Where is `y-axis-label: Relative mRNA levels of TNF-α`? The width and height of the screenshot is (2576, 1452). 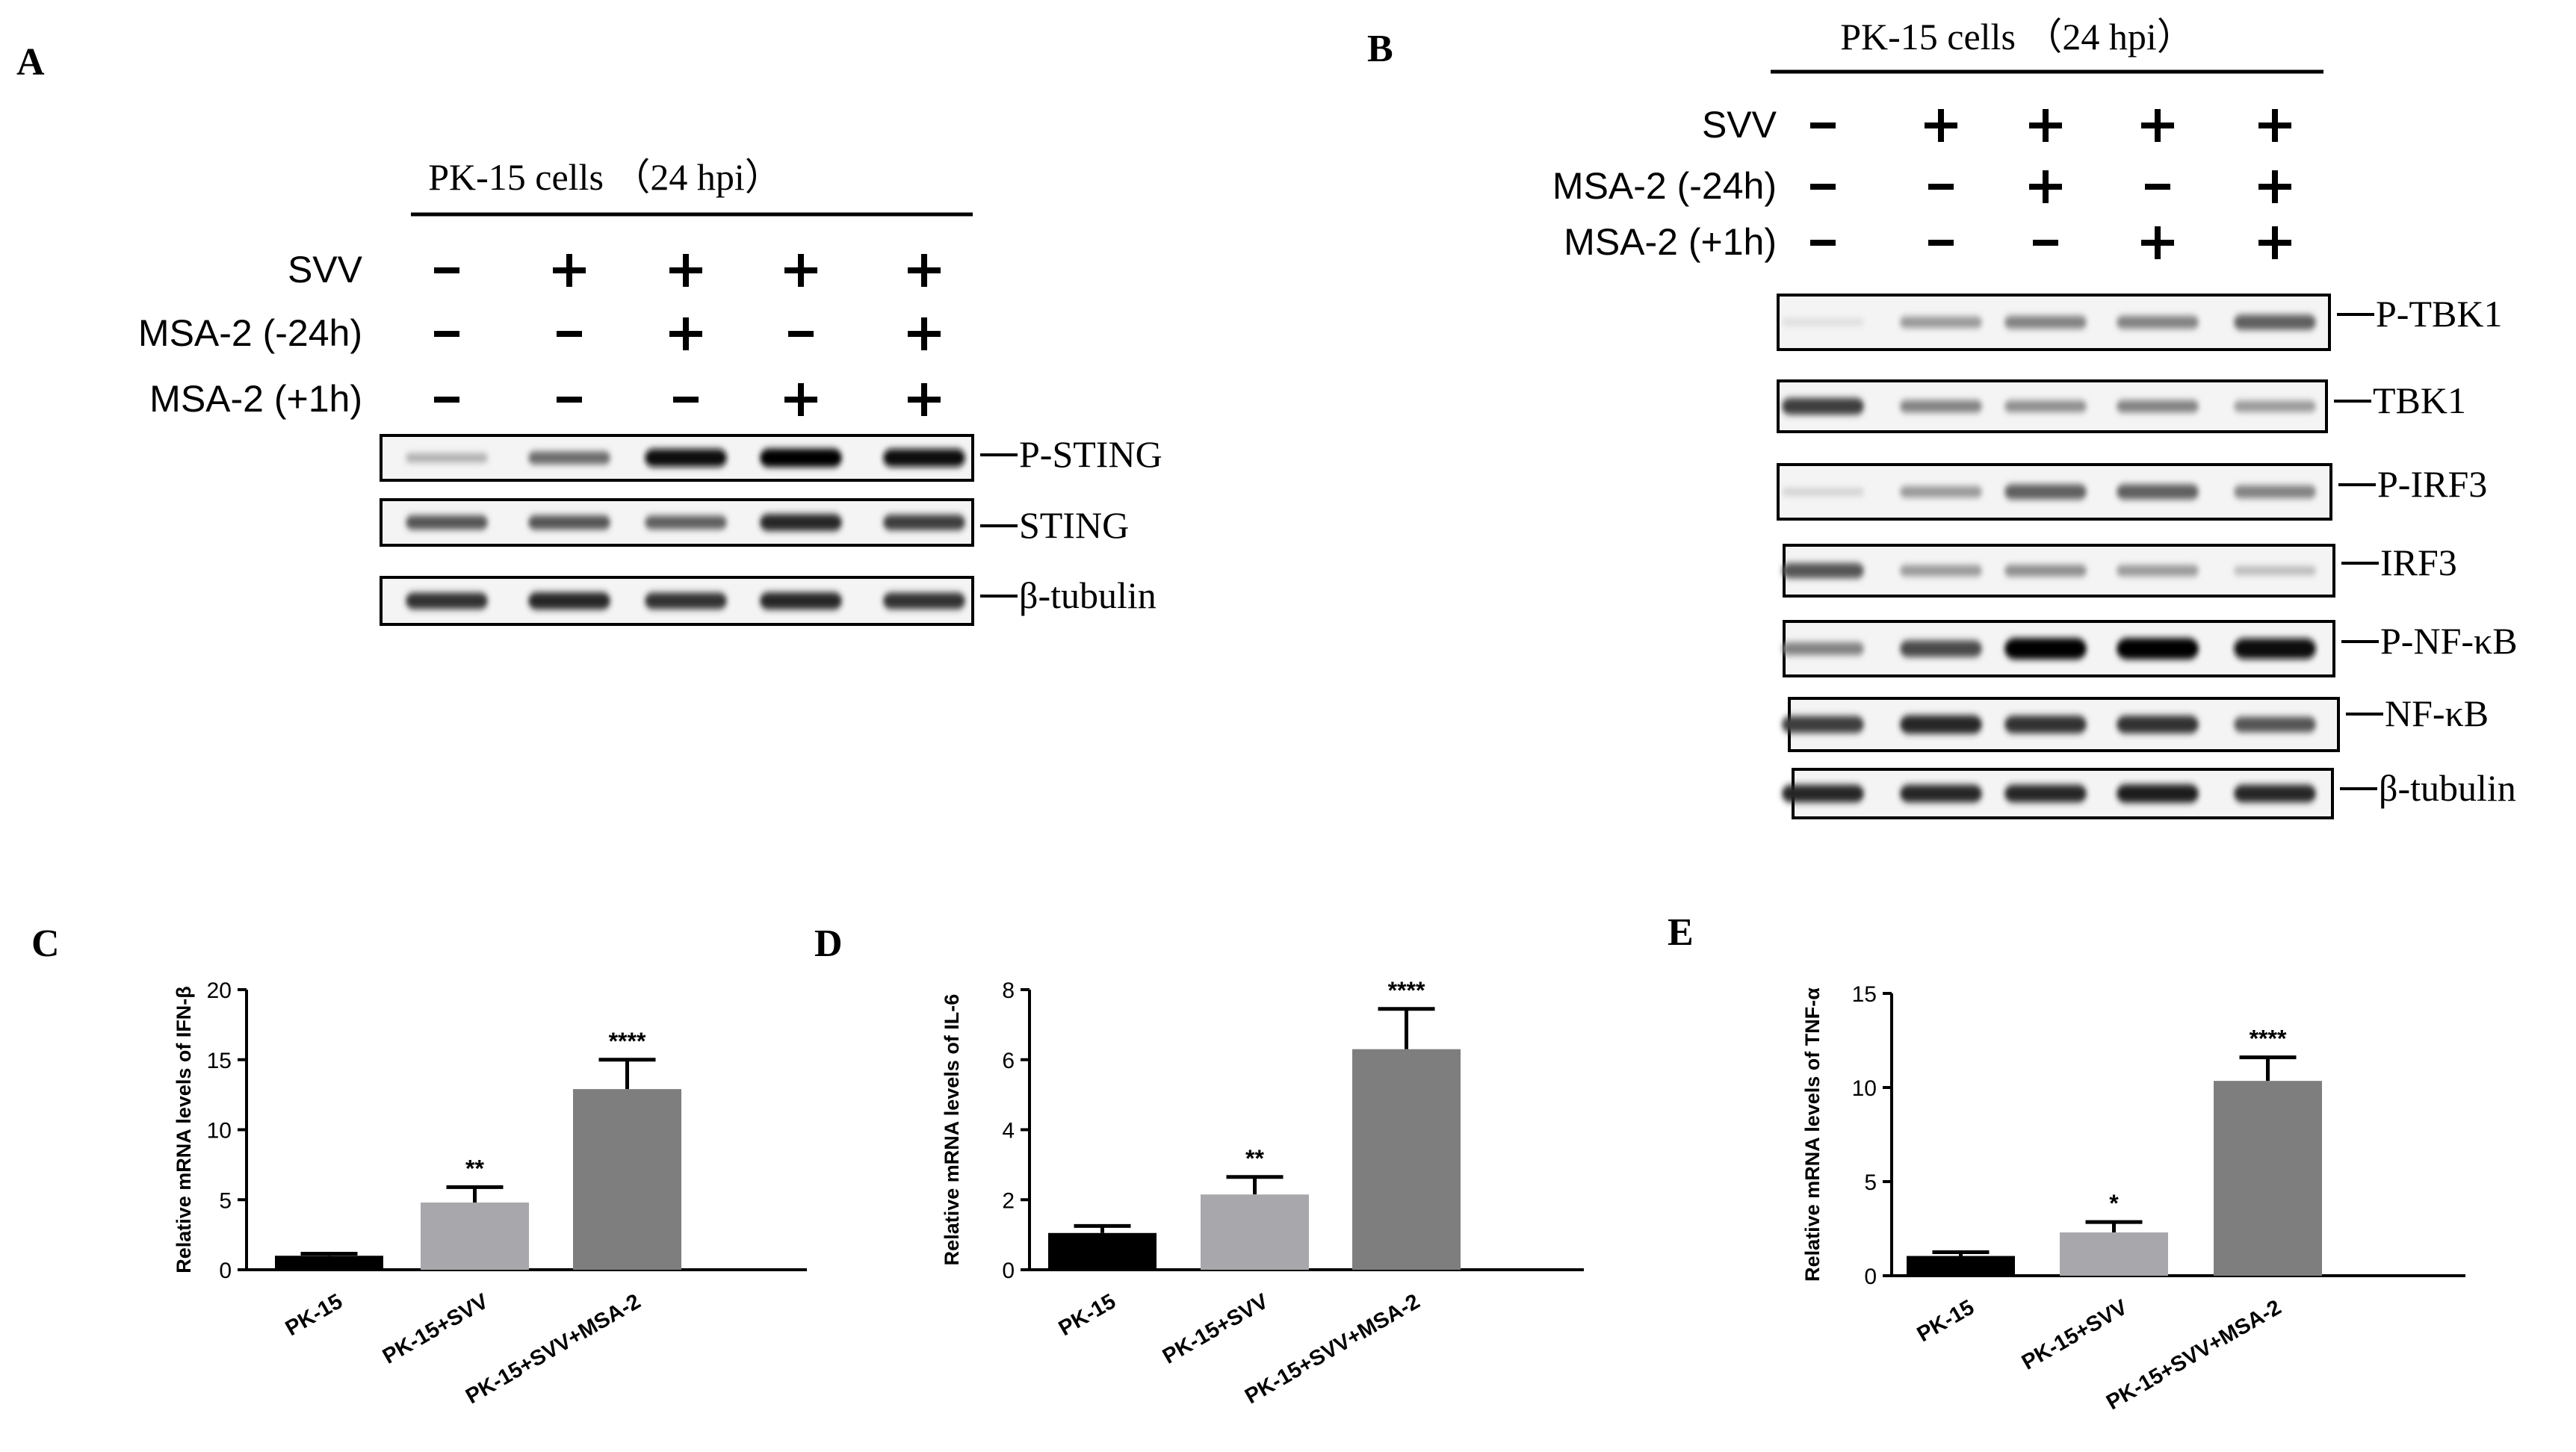 y-axis-label: Relative mRNA levels of TNF-α is located at coordinates (1812, 1134).